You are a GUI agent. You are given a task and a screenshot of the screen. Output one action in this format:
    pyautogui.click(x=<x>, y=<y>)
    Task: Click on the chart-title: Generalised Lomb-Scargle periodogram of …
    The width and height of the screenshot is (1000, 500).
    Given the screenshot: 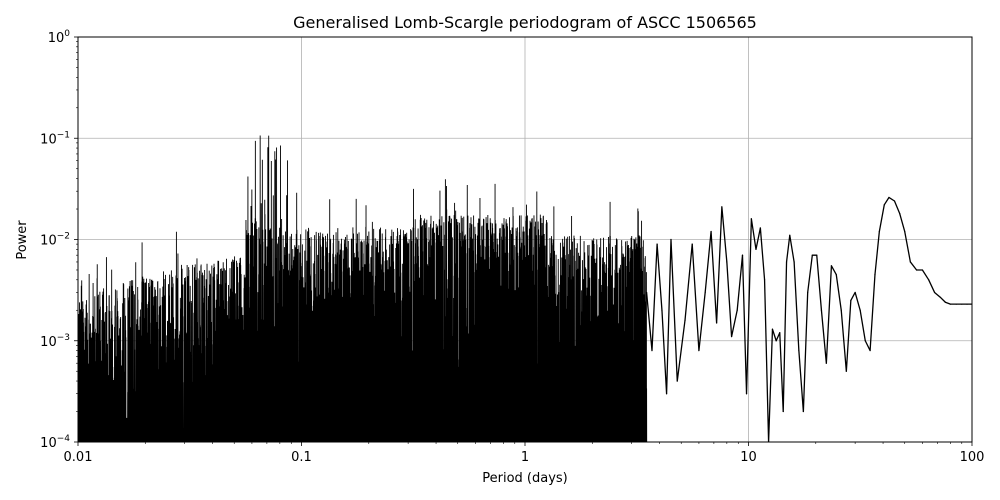 What is the action you would take?
    pyautogui.click(x=525, y=22)
    